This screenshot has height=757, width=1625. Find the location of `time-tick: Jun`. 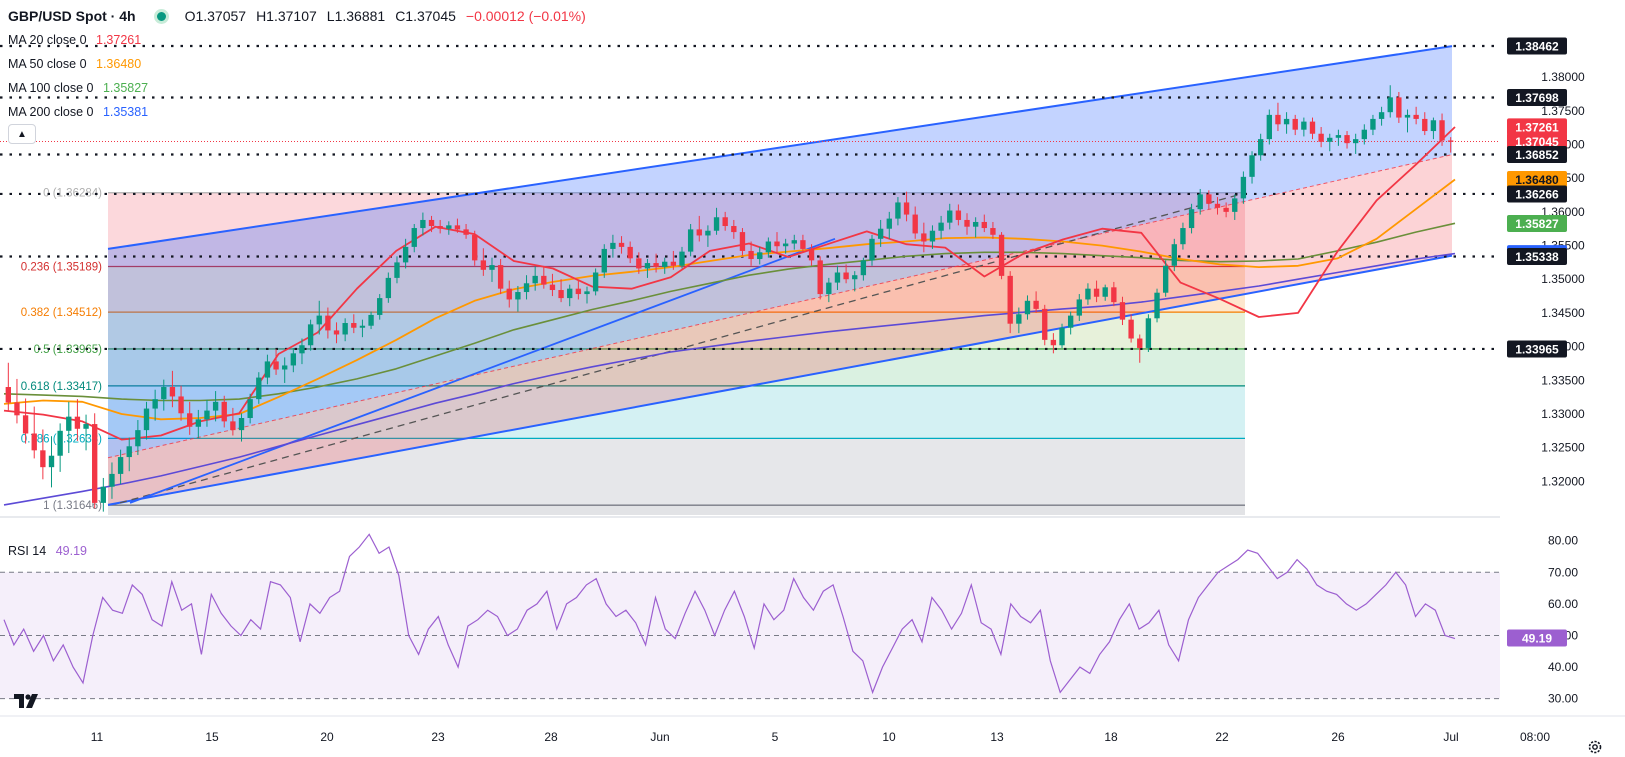

time-tick: Jun is located at coordinates (659, 737).